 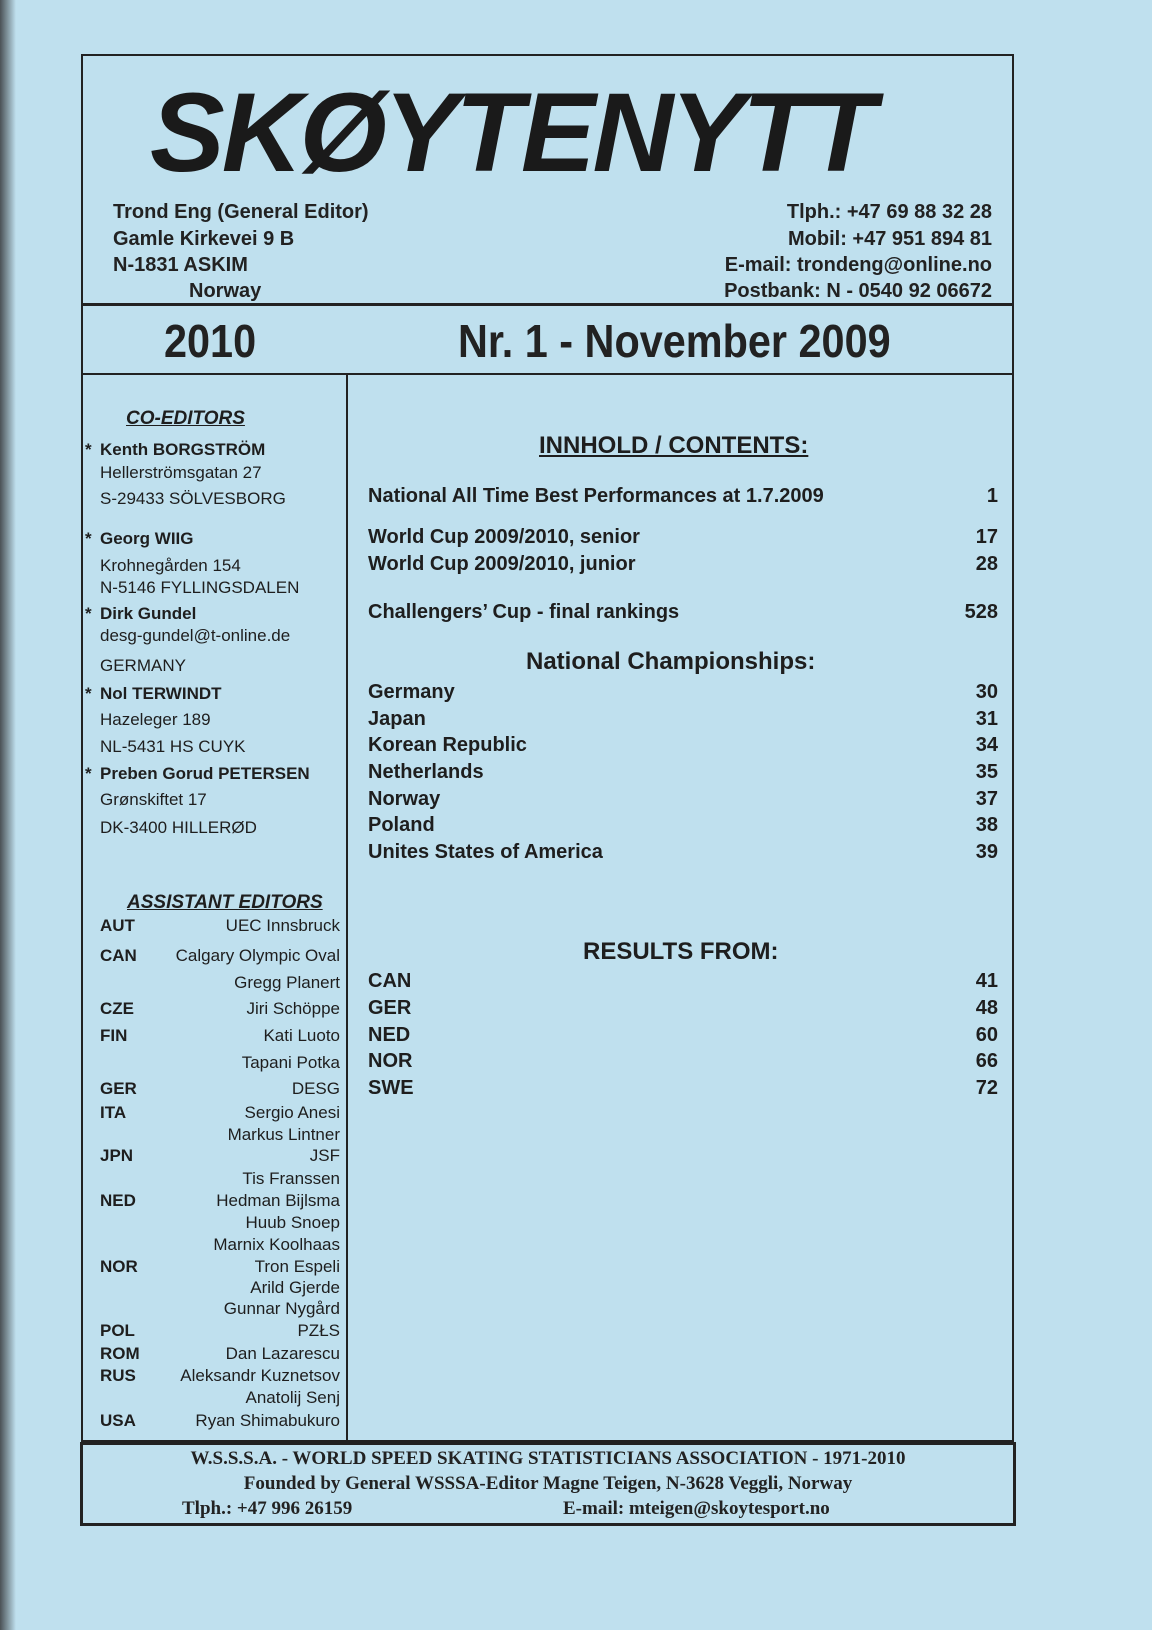 What do you see at coordinates (293, 1008) in the screenshot?
I see `assistant-editor-name: Jiri Schöppe` at bounding box center [293, 1008].